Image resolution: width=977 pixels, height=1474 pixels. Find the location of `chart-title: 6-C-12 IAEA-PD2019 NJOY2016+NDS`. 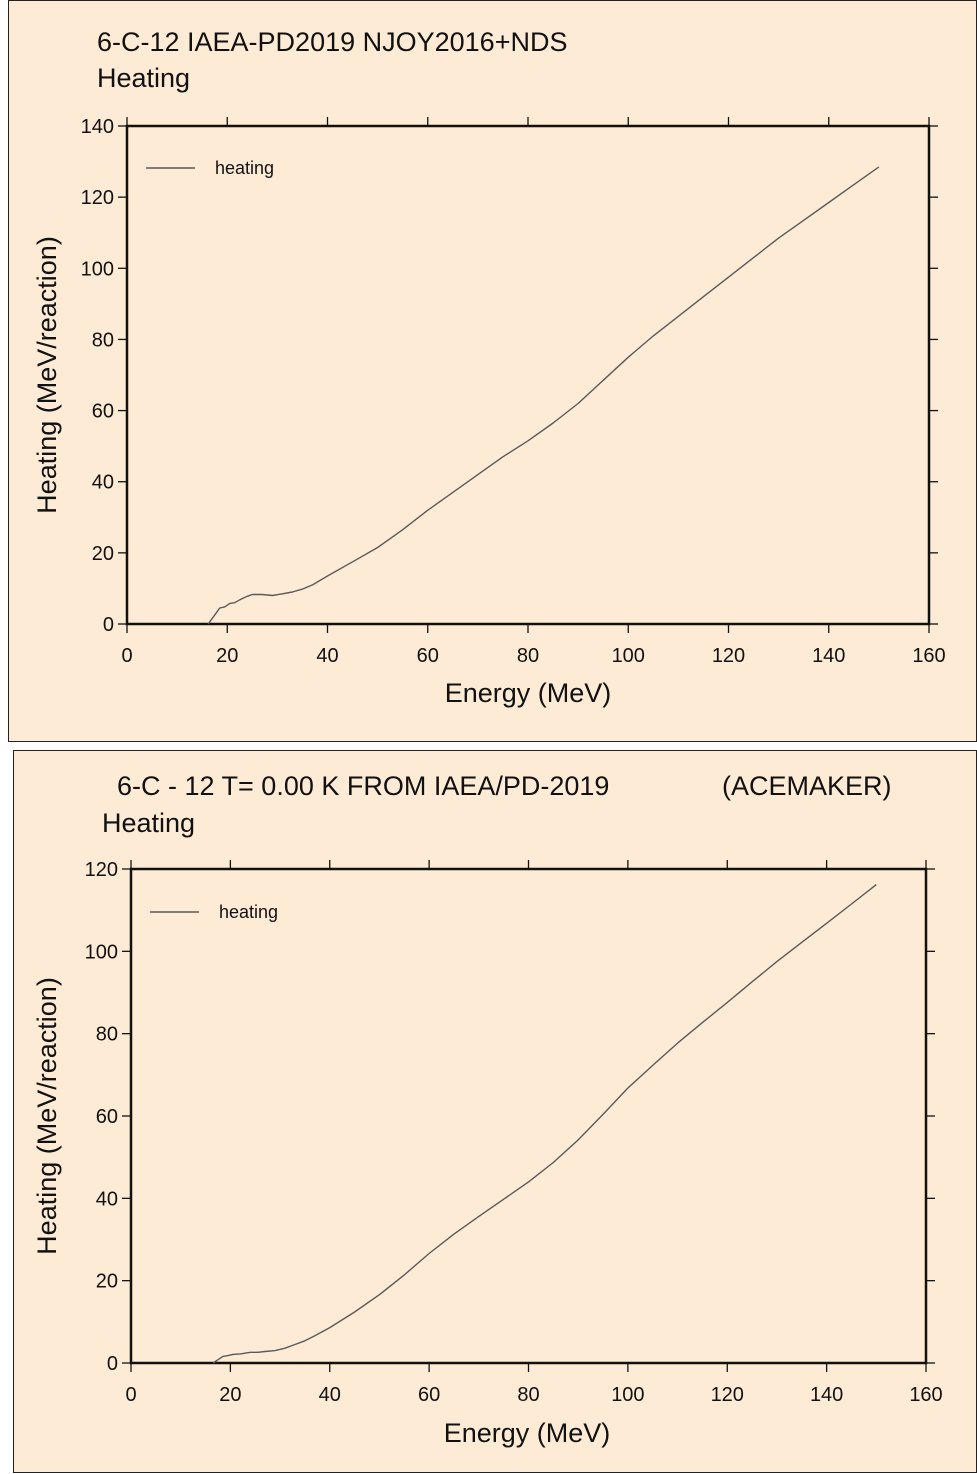

chart-title: 6-C-12 IAEA-PD2019 NJOY2016+NDS is located at coordinates (332, 42).